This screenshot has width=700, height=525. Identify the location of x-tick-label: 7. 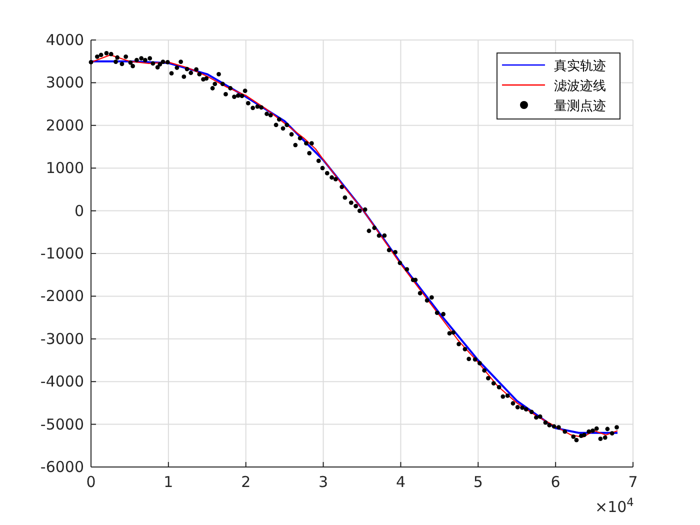
(633, 482).